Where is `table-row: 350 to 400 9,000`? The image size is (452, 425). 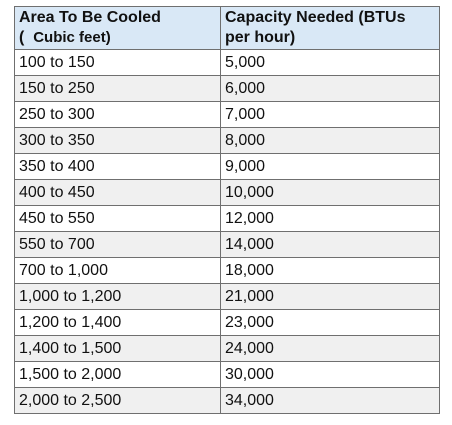
table-row: 350 to 400 9,000 is located at coordinates (227, 166).